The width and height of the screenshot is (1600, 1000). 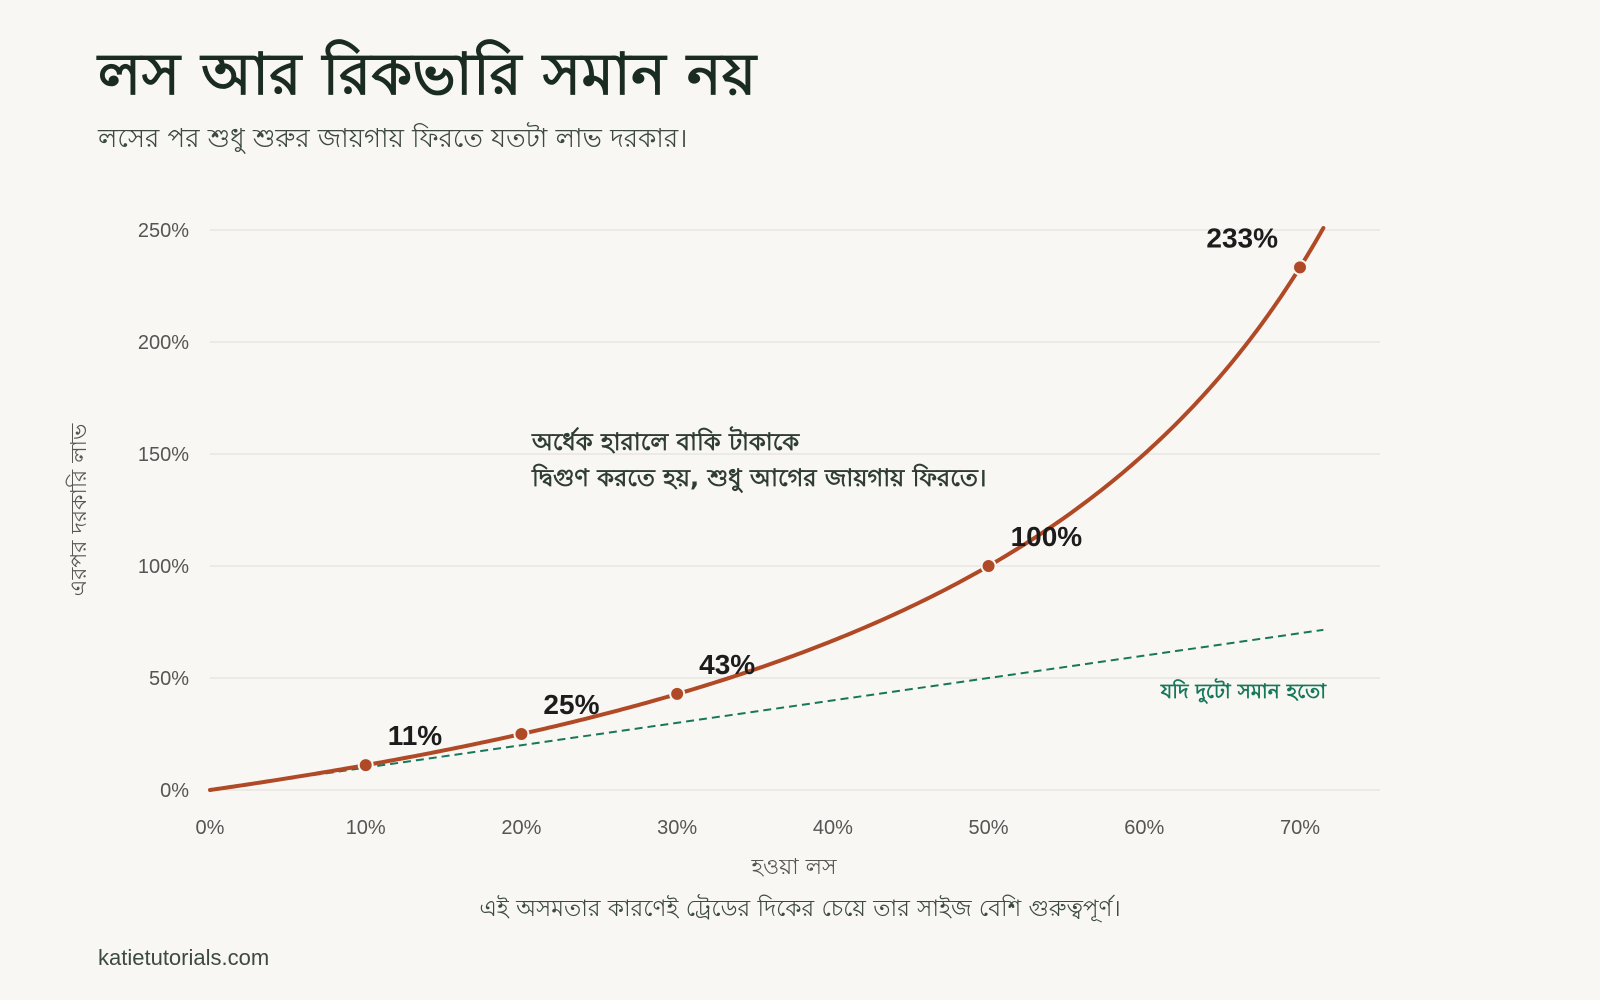 What do you see at coordinates (163, 231) in the screenshot?
I see `y-tick-label-250: 250%` at bounding box center [163, 231].